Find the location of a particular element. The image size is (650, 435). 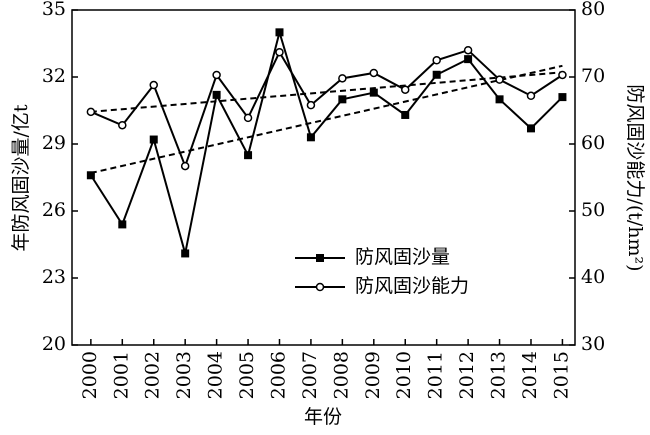

y-tick-label: 23 is located at coordinates (54, 277).